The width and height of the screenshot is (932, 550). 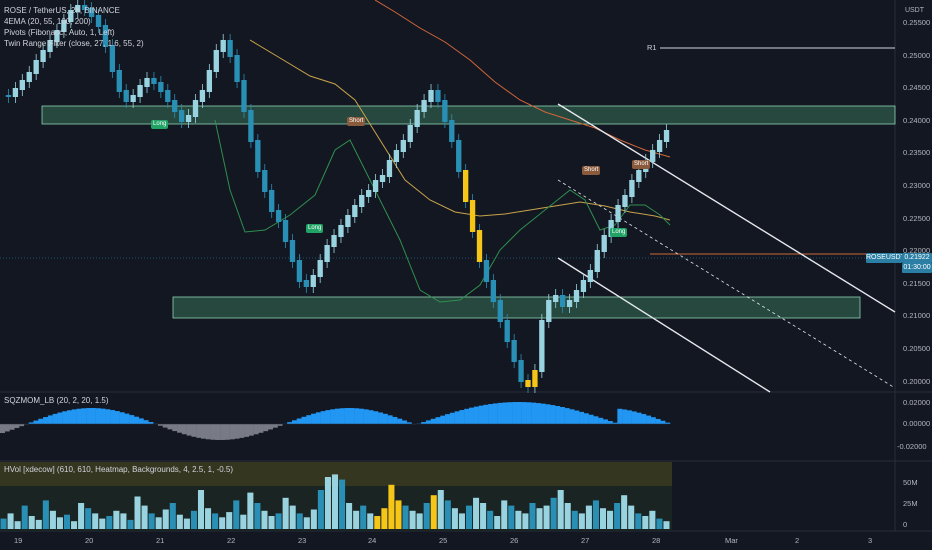 What do you see at coordinates (514, 540) in the screenshot?
I see `time-axis-tick: 26` at bounding box center [514, 540].